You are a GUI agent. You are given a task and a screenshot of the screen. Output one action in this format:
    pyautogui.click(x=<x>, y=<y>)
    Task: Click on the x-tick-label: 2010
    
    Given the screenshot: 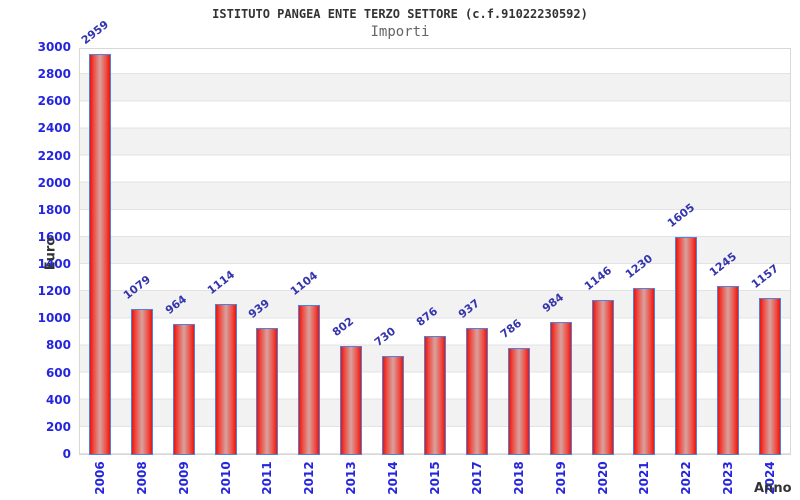 What is the action you would take?
    pyautogui.click(x=225, y=478)
    